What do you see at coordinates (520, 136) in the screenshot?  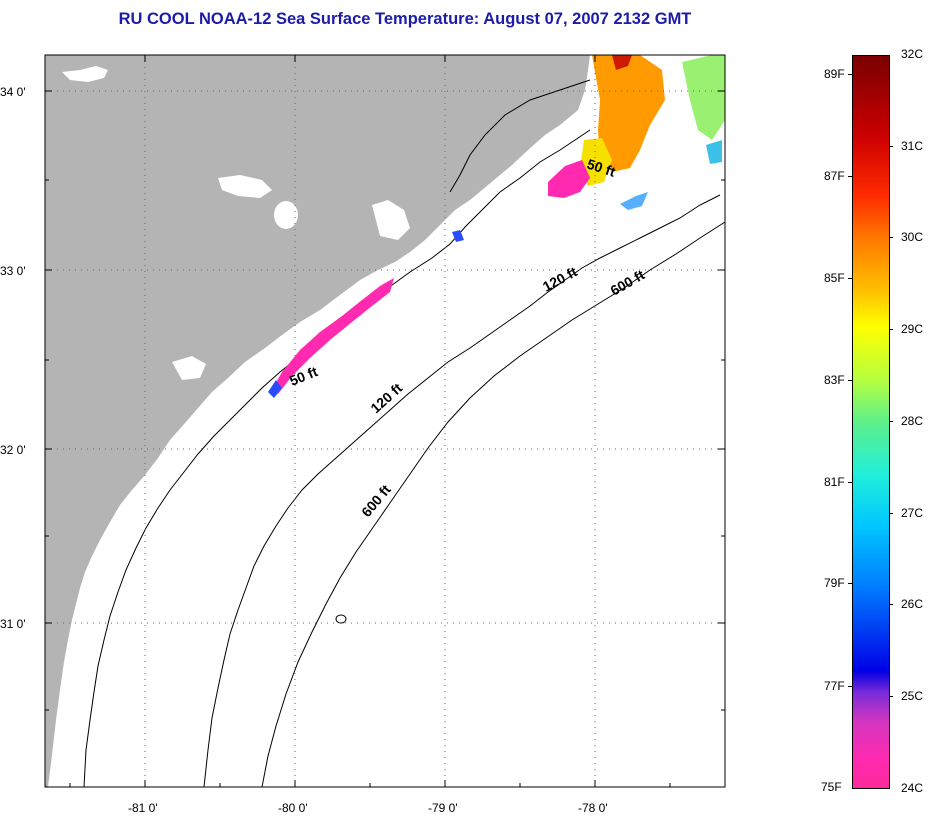 I see `shelf-ring` at bounding box center [520, 136].